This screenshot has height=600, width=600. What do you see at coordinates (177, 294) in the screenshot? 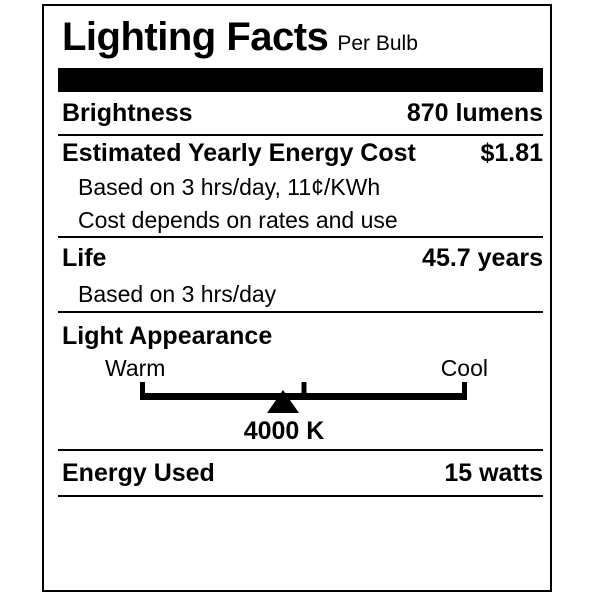
I see `life-note-basis: Based on 3 hrs/day` at bounding box center [177, 294].